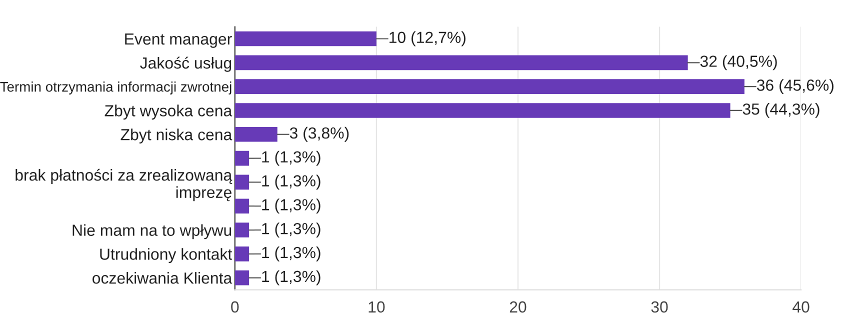 The image size is (845, 335). Describe the element at coordinates (168, 112) in the screenshot. I see `y-tick-label: Zbyt wysoka cena` at that location.